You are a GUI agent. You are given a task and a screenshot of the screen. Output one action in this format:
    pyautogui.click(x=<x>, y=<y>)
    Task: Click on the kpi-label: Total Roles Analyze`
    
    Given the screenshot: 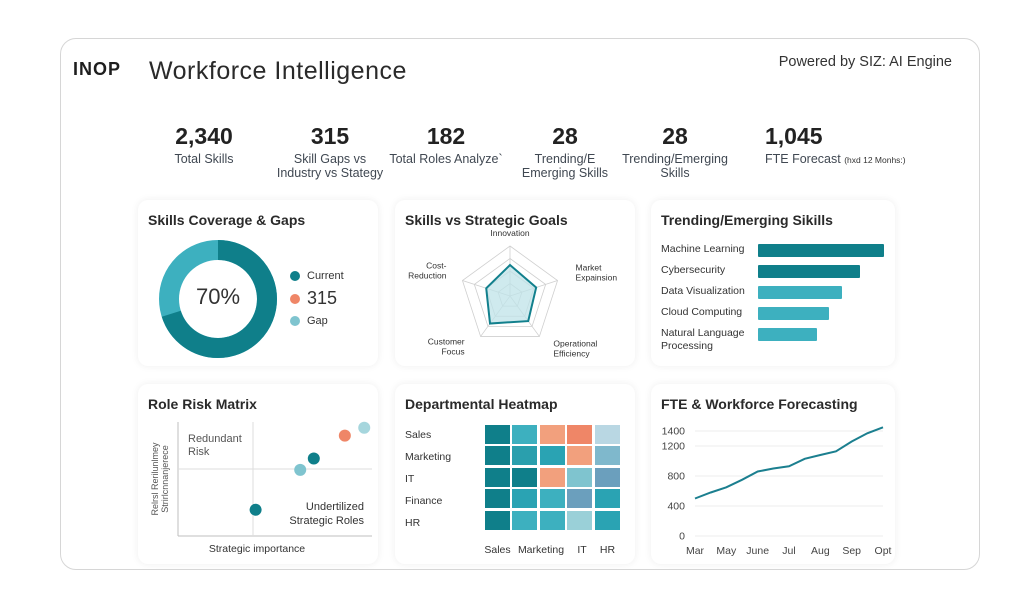 What is the action you would take?
    pyautogui.click(x=446, y=159)
    